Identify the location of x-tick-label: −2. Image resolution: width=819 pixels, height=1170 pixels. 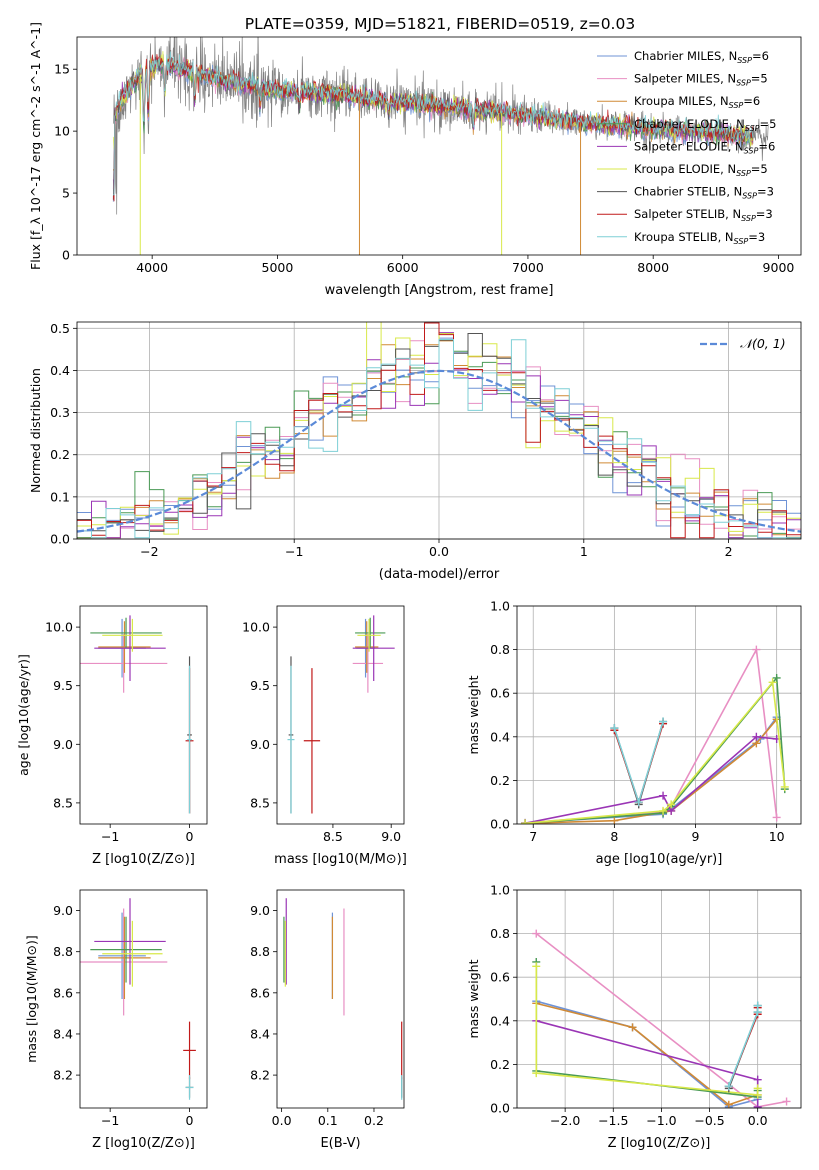
(149, 551).